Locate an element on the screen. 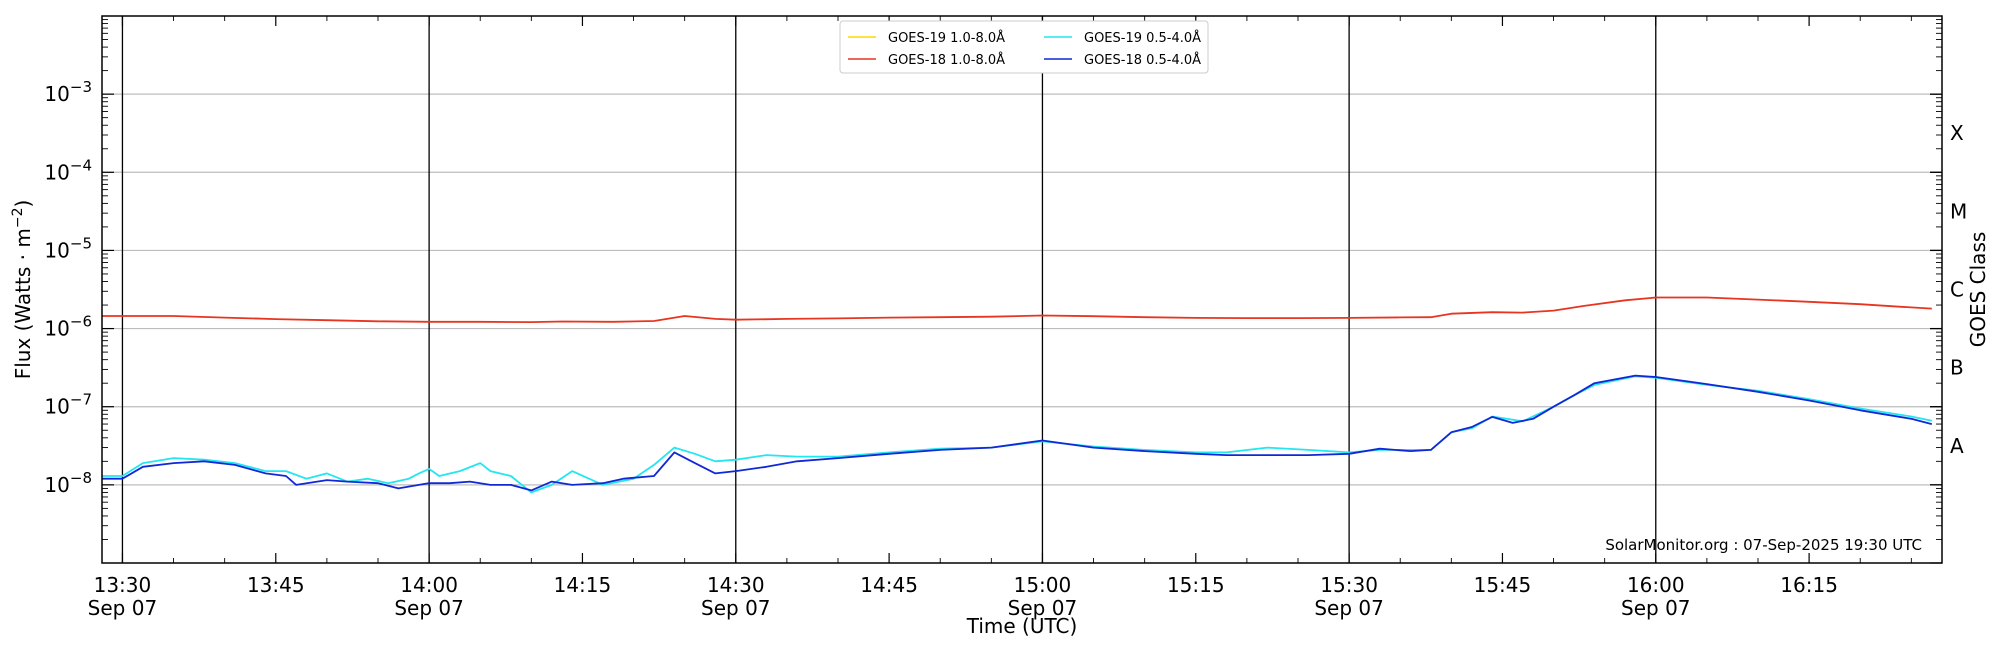 Image resolution: width=2000 pixels, height=650 pixels. series-line is located at coordinates (1017, 309).